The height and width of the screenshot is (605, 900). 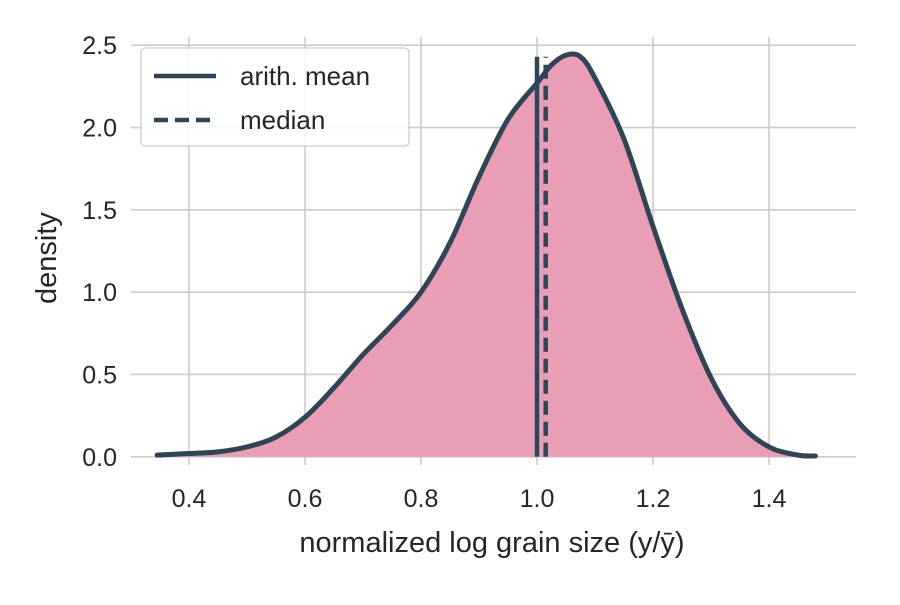 I want to click on x-tick-label: 1.0, so click(x=537, y=499).